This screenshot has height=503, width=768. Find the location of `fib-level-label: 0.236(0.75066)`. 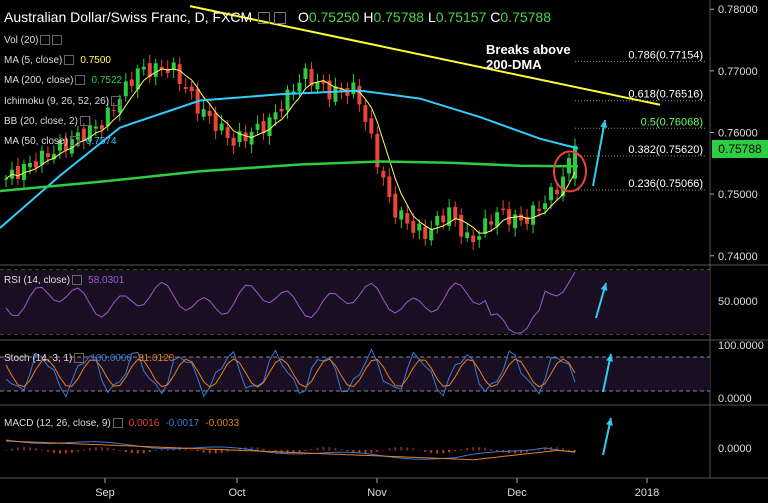

fib-level-label: 0.236(0.75066) is located at coordinates (665, 184).